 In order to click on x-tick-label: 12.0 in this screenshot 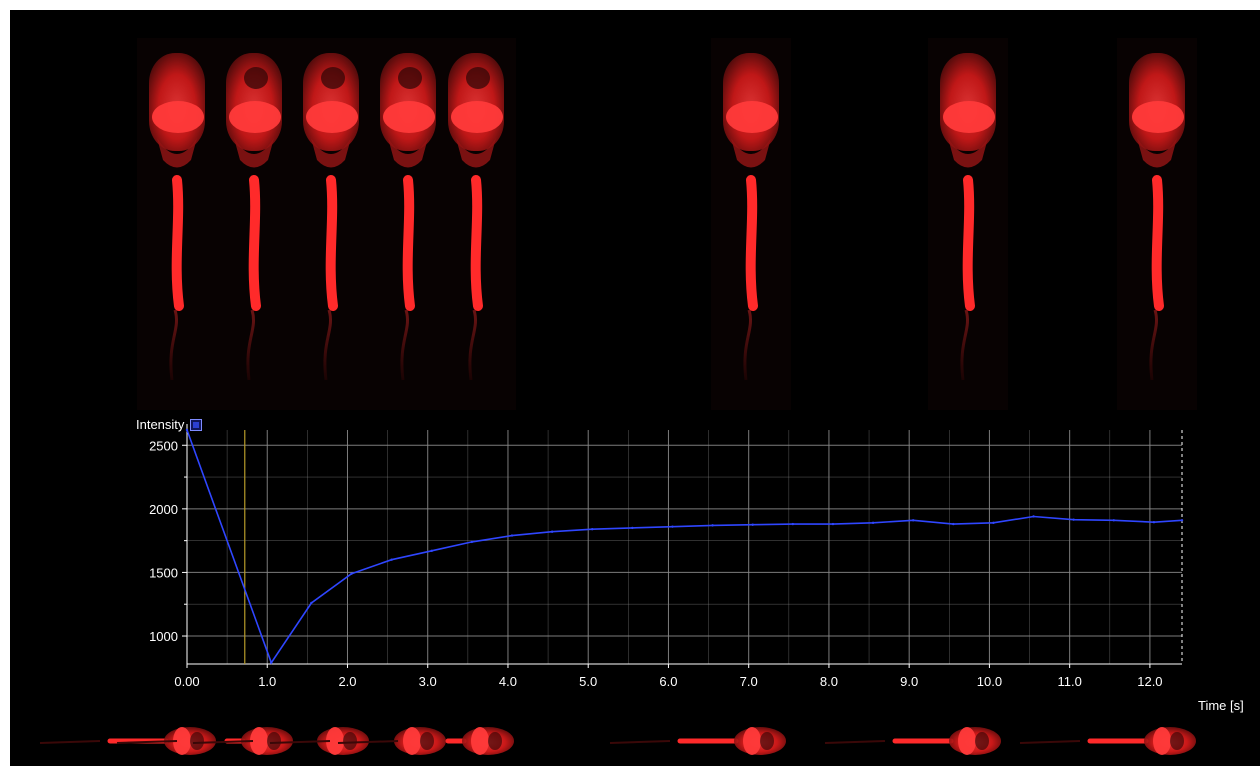, I will do `click(1149, 681)`.